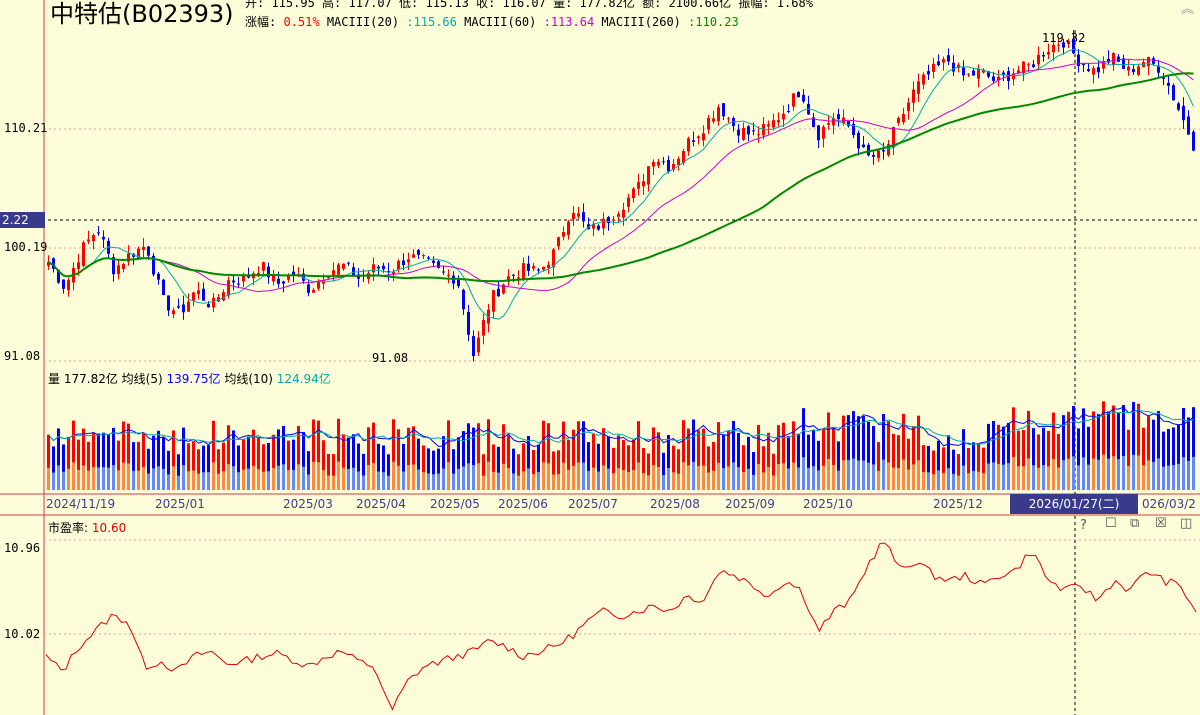  Describe the element at coordinates (1083, 525) in the screenshot. I see `help-icon: ?` at that location.